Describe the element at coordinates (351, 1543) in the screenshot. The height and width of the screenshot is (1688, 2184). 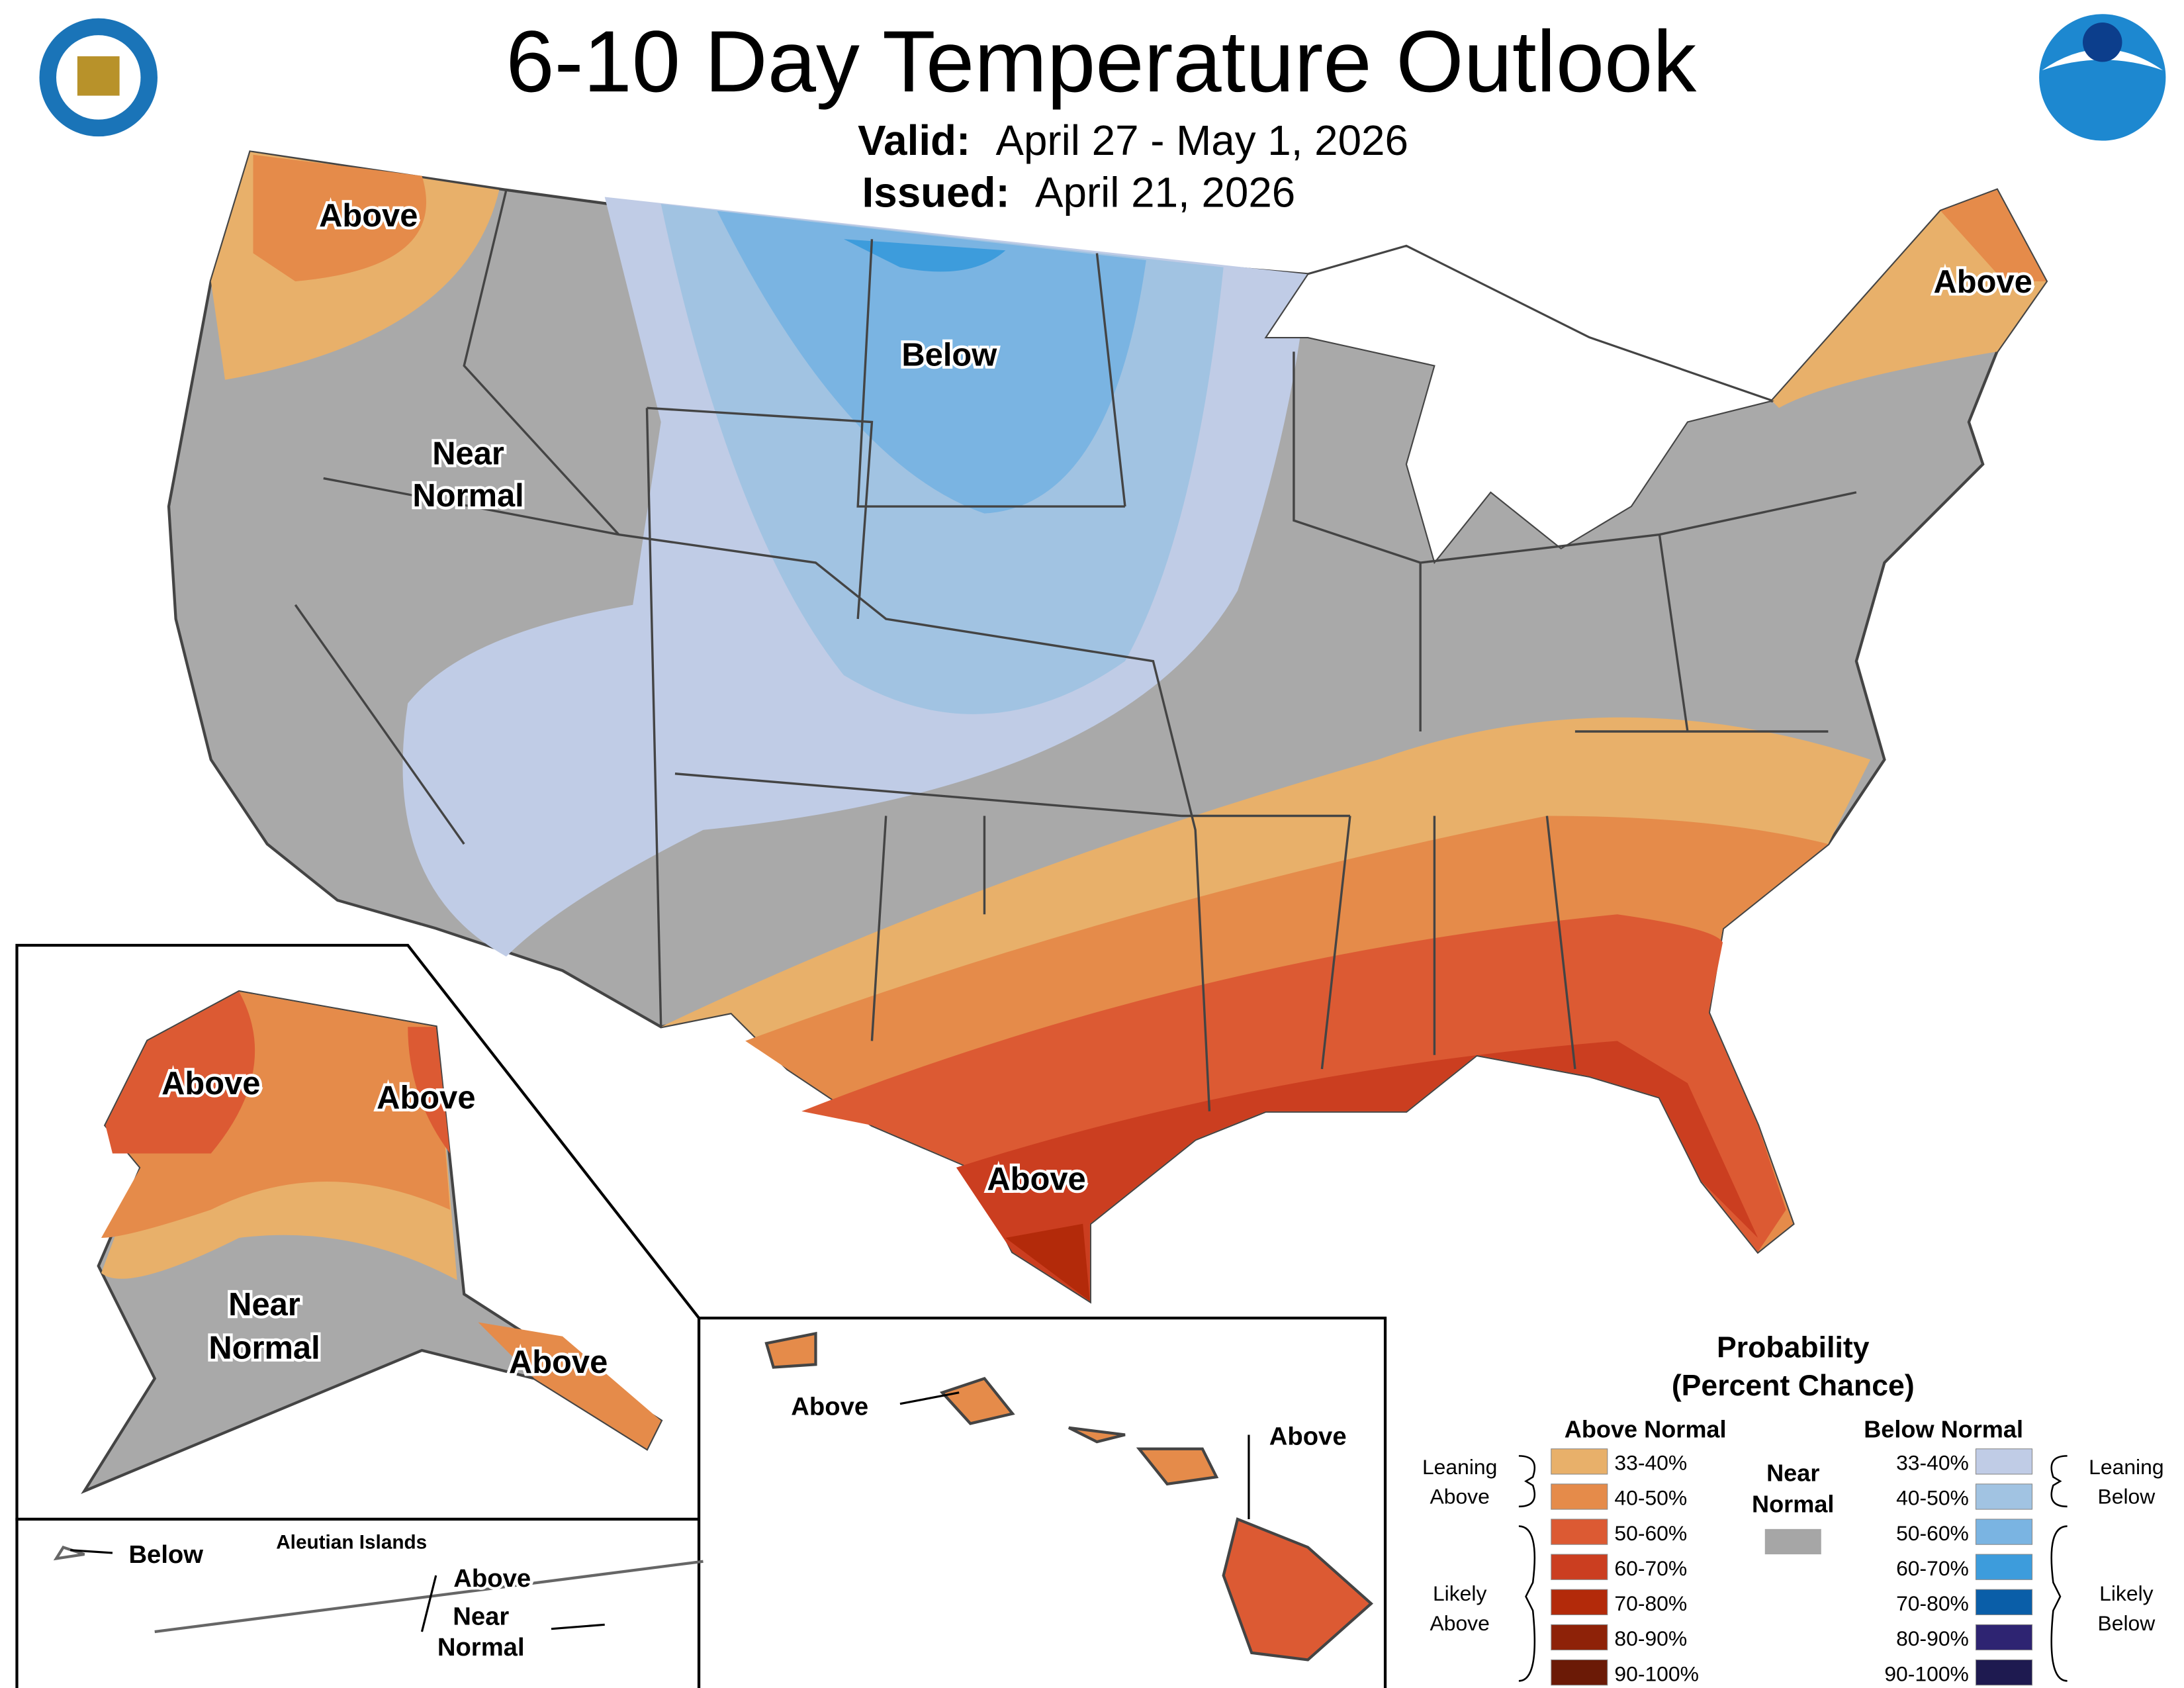
I see `inset-title: Aleutian Islands` at that location.